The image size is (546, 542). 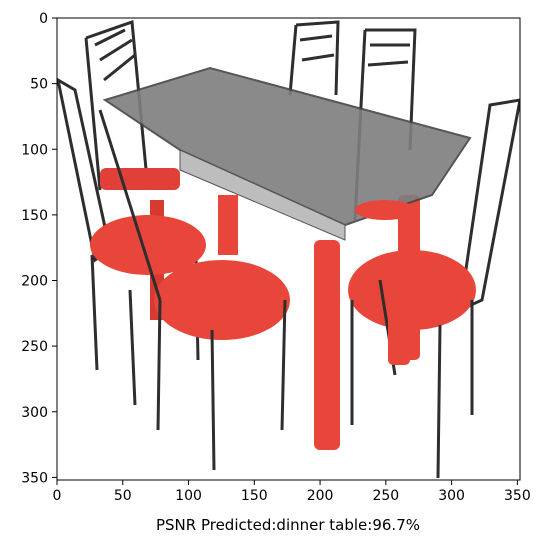 What do you see at coordinates (451, 496) in the screenshot?
I see `x-tick-label: 300` at bounding box center [451, 496].